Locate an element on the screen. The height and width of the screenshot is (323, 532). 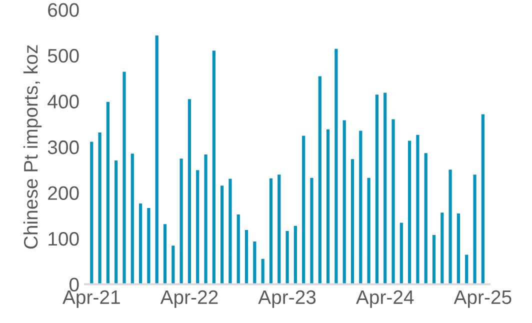
y-tick-label: 600 is located at coordinates (63, 10).